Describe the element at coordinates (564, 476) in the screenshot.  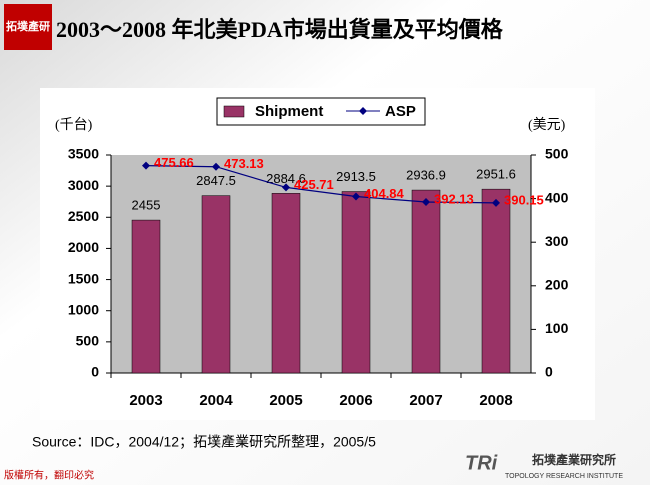
I see `brand-en: TOPOLOGY RESEARCH INSTITUTE` at that location.